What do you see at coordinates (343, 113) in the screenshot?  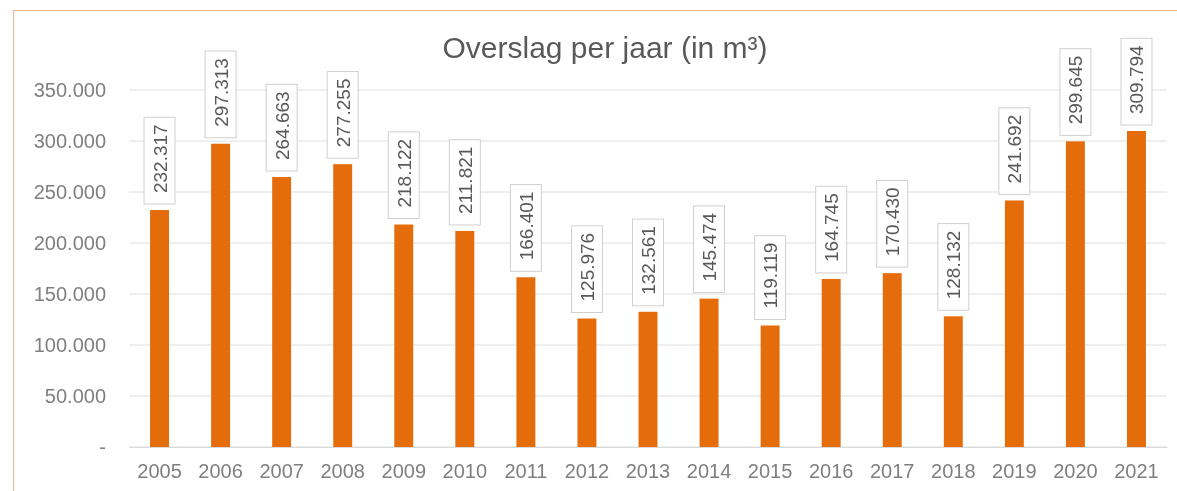 I see `data-label: 277.255` at bounding box center [343, 113].